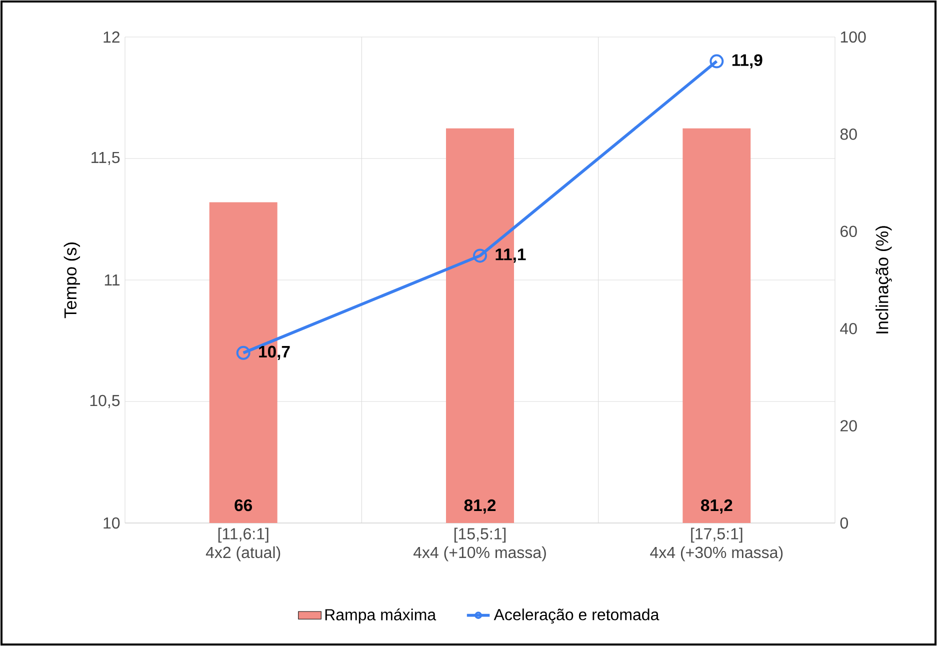  What do you see at coordinates (747, 61) in the screenshot?
I see `data-label: 11,9` at bounding box center [747, 61].